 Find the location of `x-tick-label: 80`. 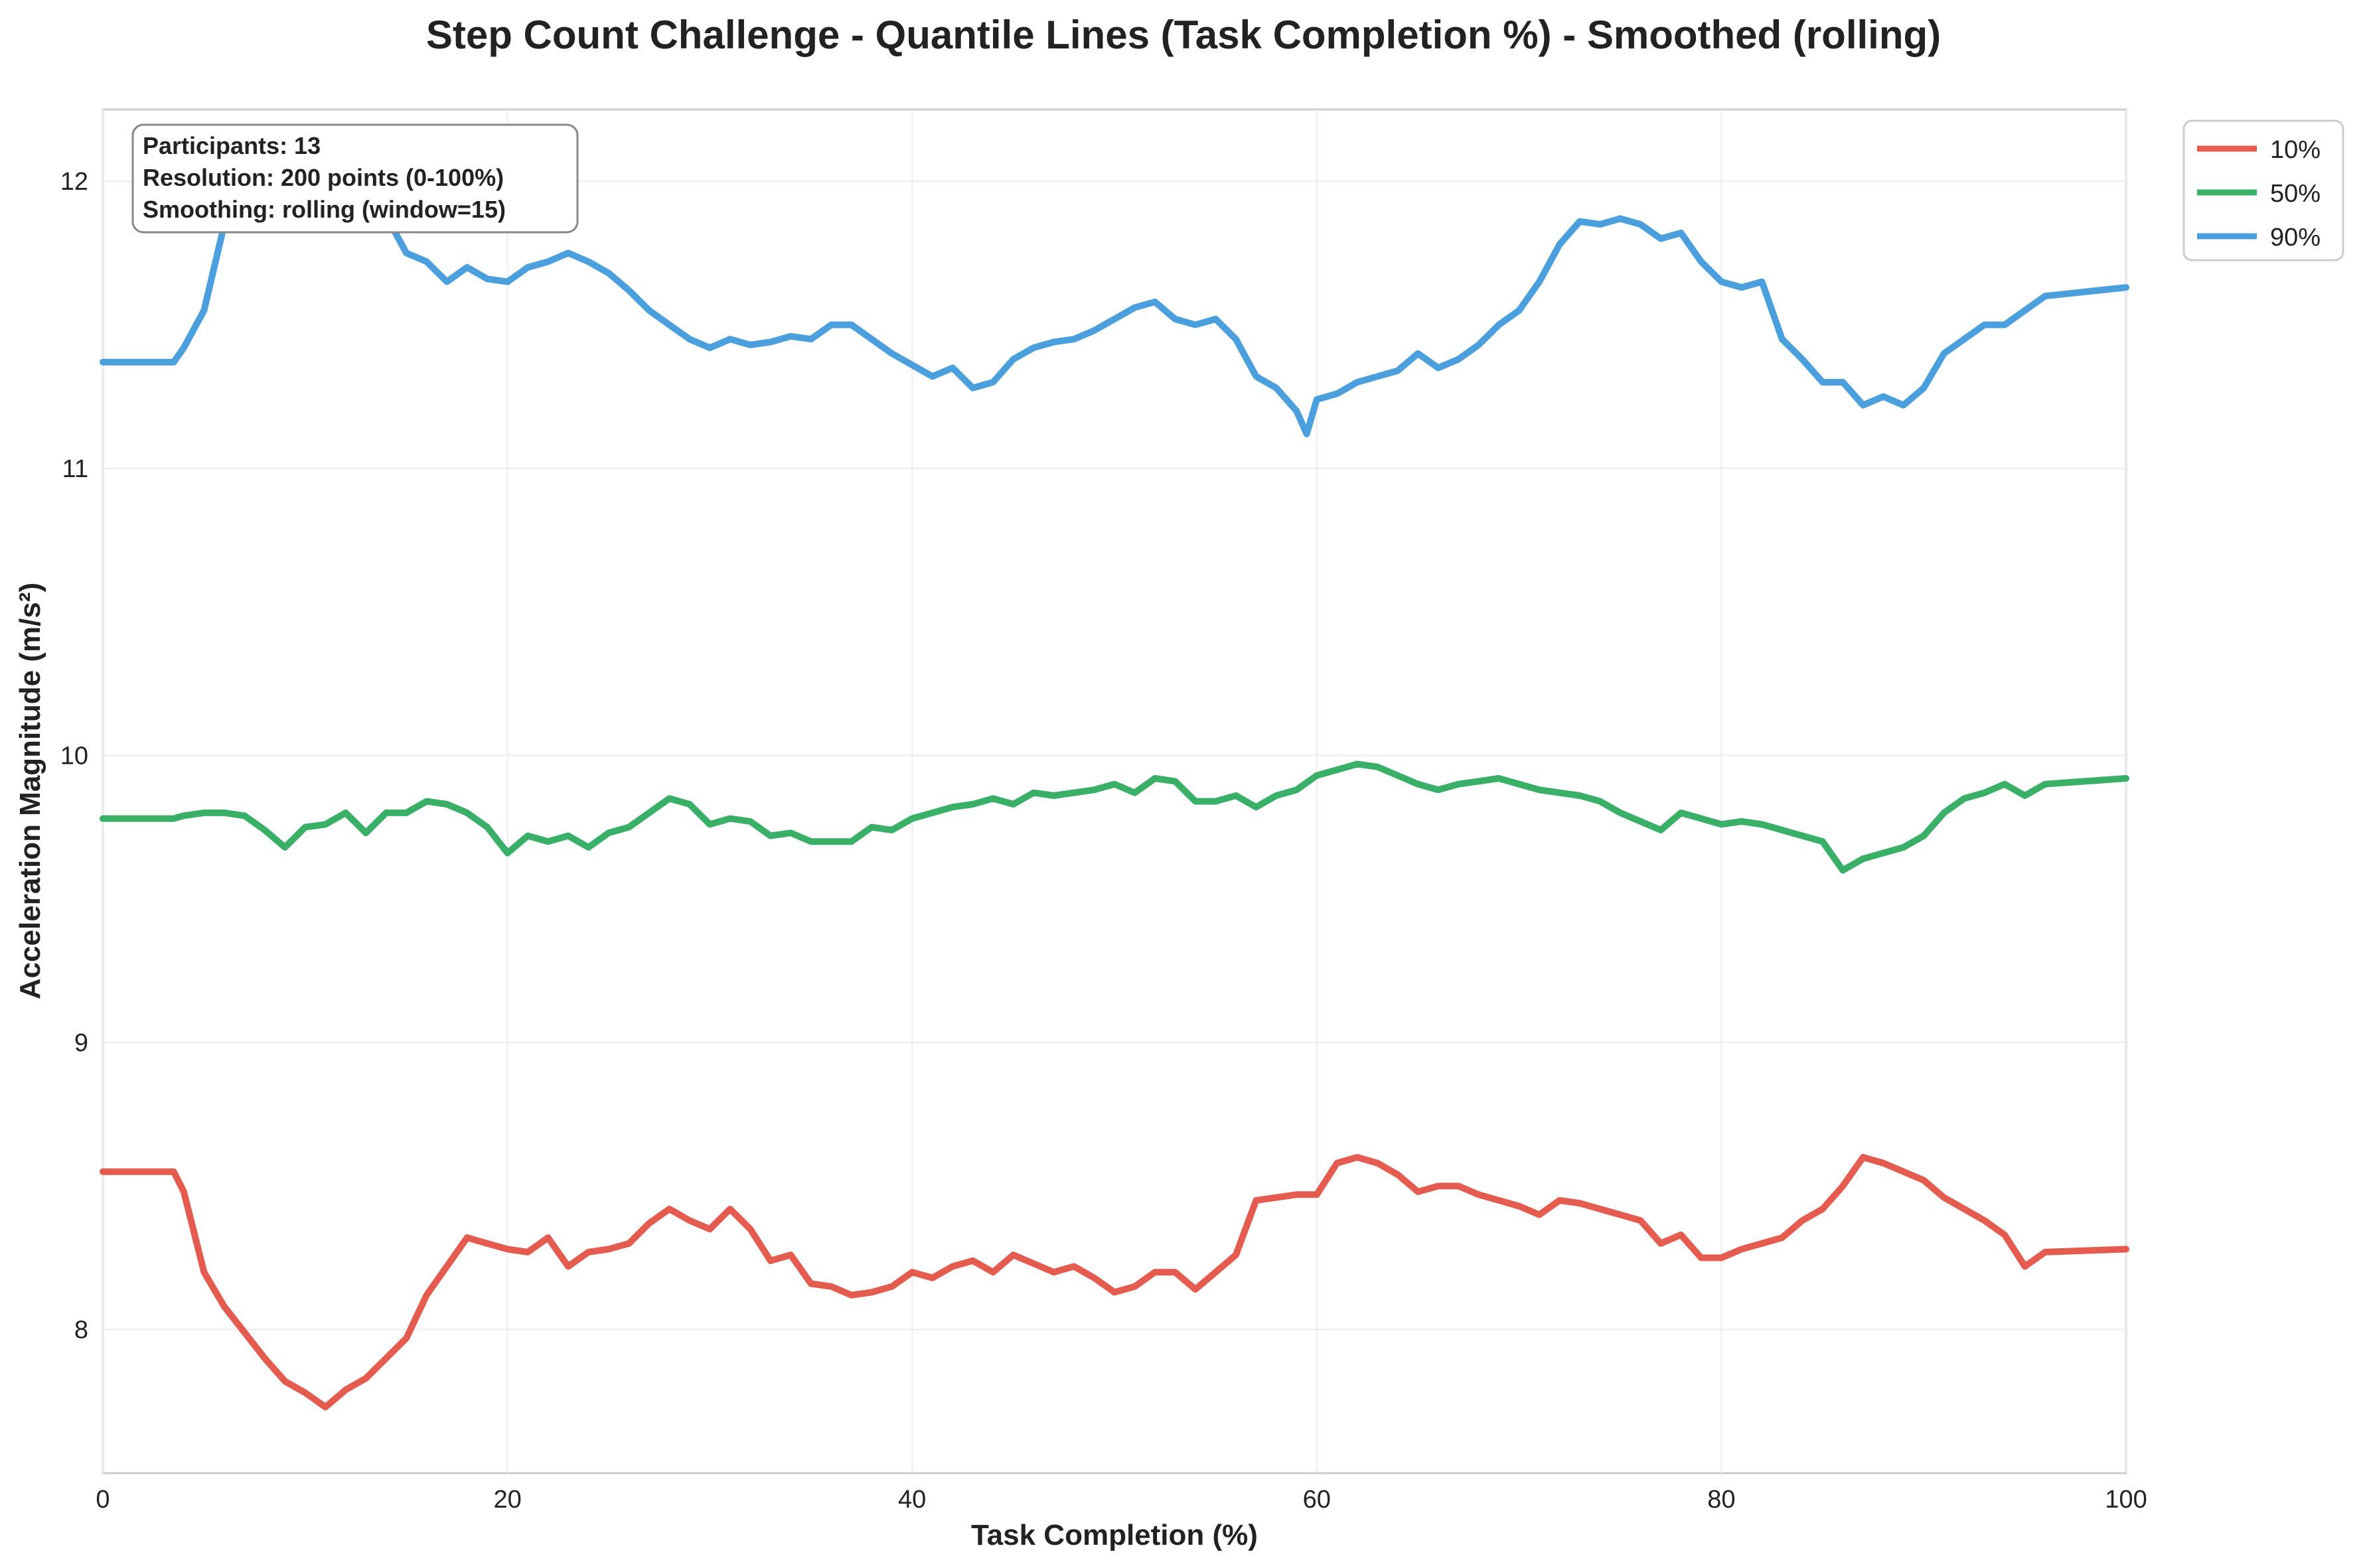

x-tick-label: 80 is located at coordinates (1721, 1500).